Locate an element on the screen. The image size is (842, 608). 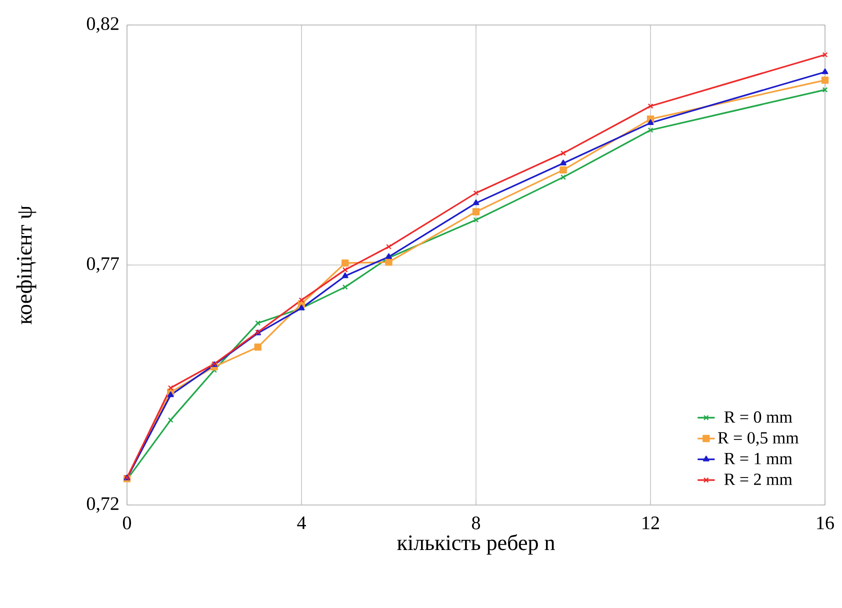
x-axis-title: кількість ребер n is located at coordinates (476, 544).